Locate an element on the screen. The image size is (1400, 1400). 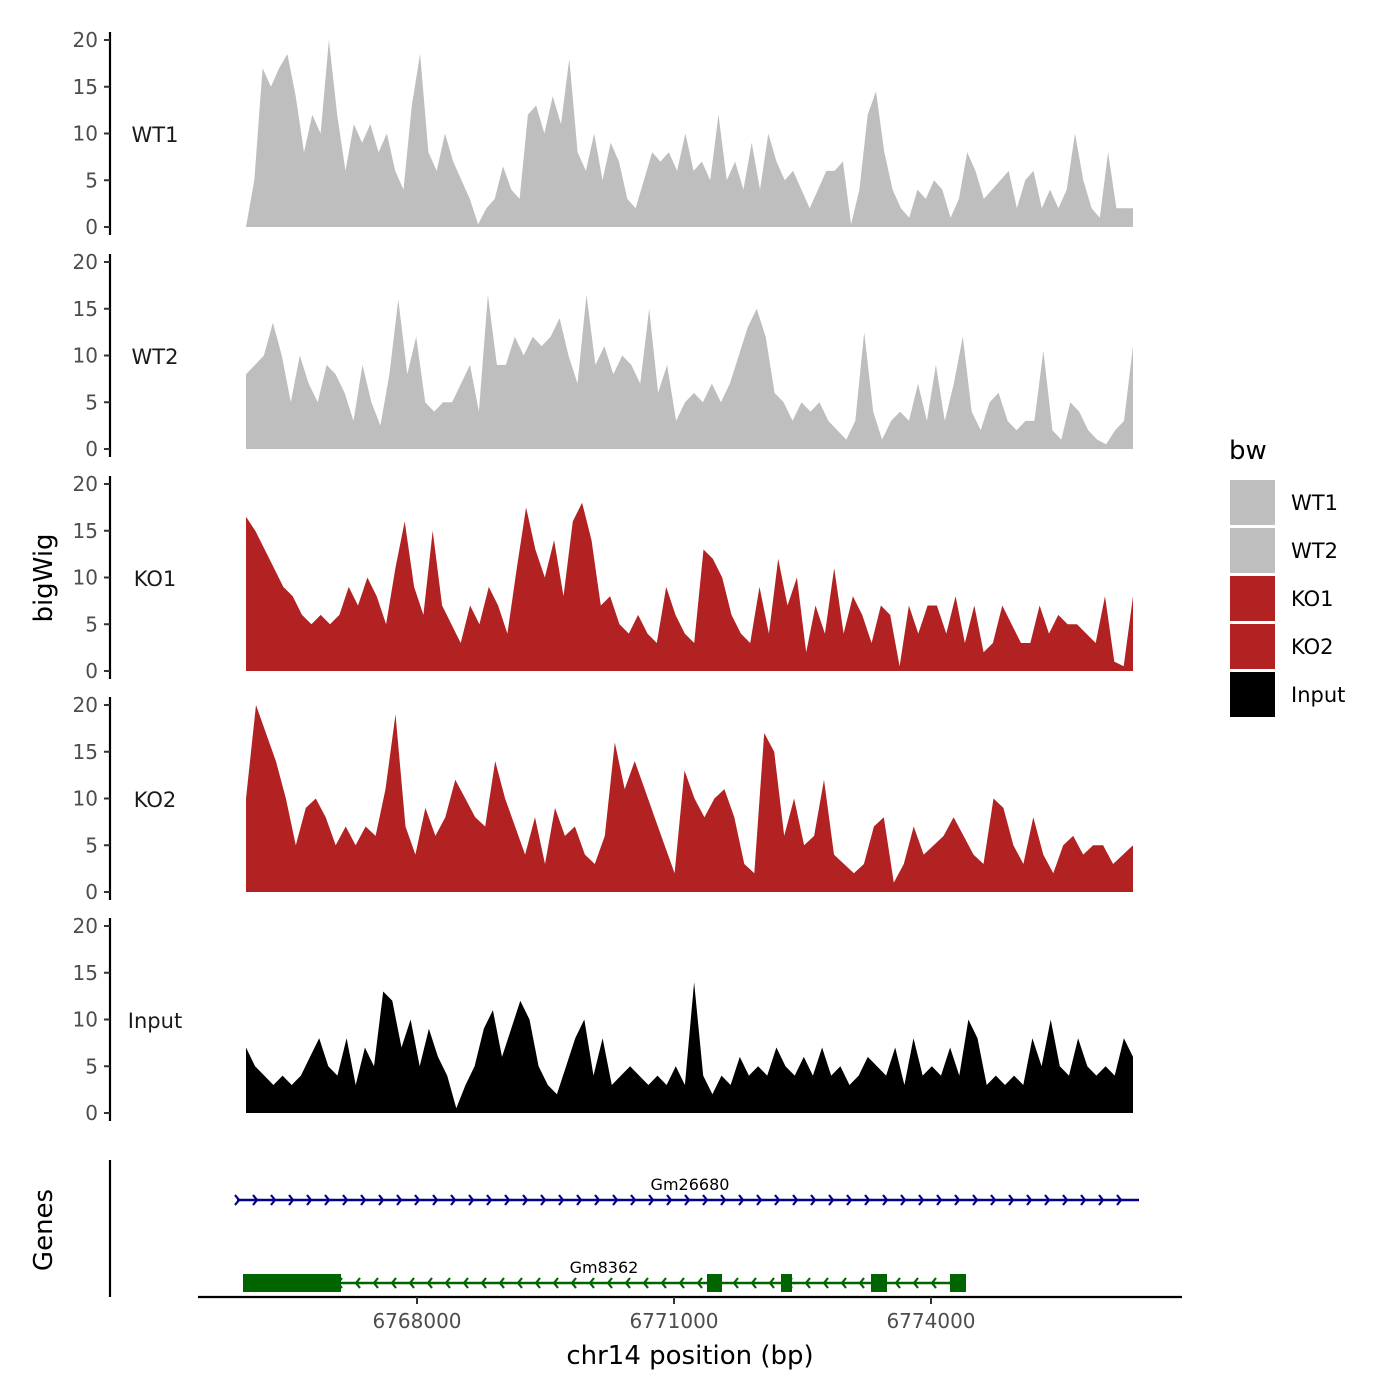
legend-key-wt2 is located at coordinates (1252, 550).